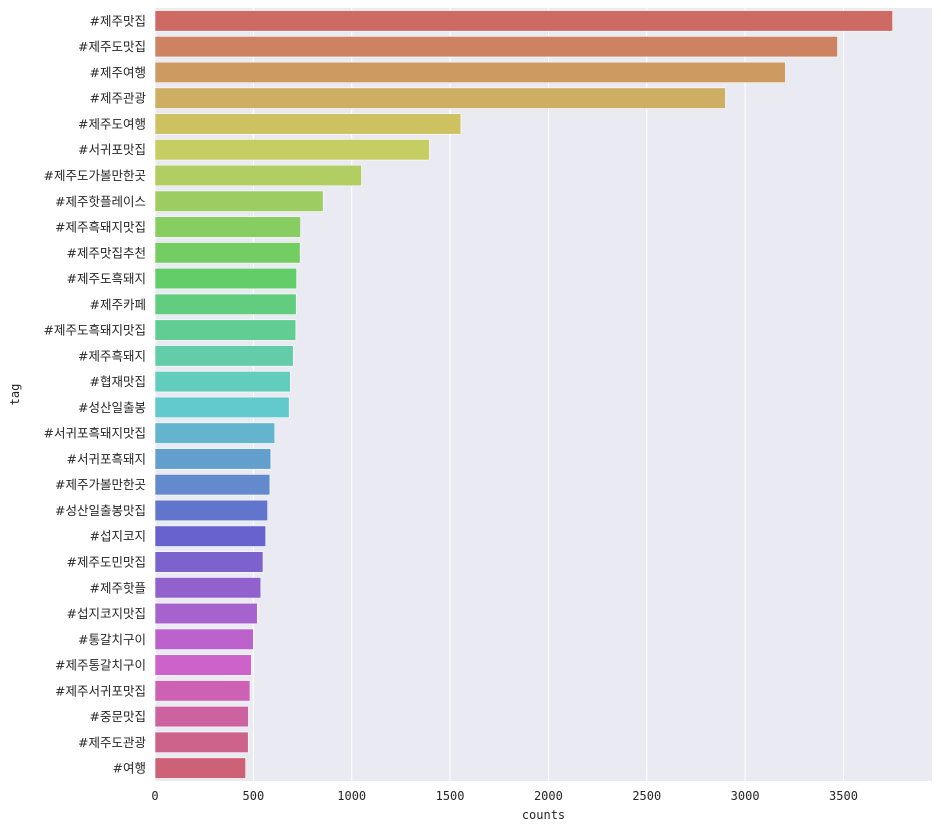  Describe the element at coordinates (450, 796) in the screenshot. I see `x-tick-label: 1500` at that location.